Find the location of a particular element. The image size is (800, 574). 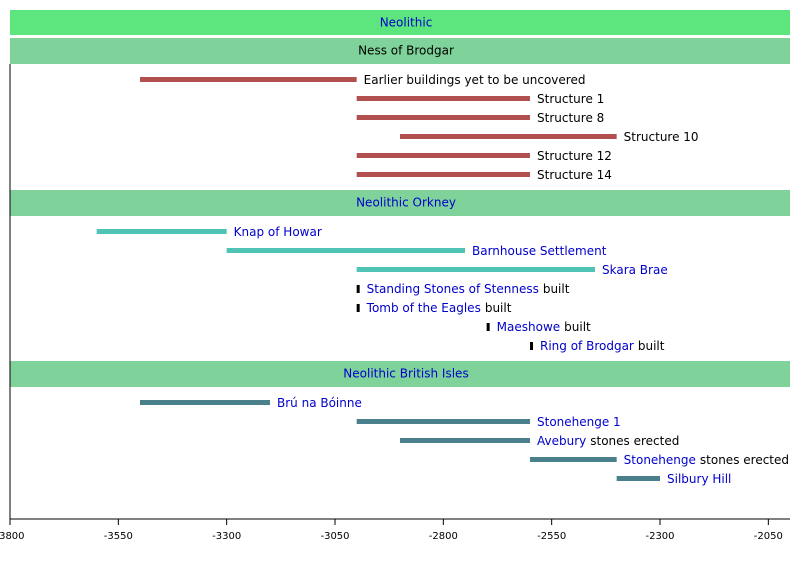

item-label: Stonehenge stones erected is located at coordinates (706, 460).